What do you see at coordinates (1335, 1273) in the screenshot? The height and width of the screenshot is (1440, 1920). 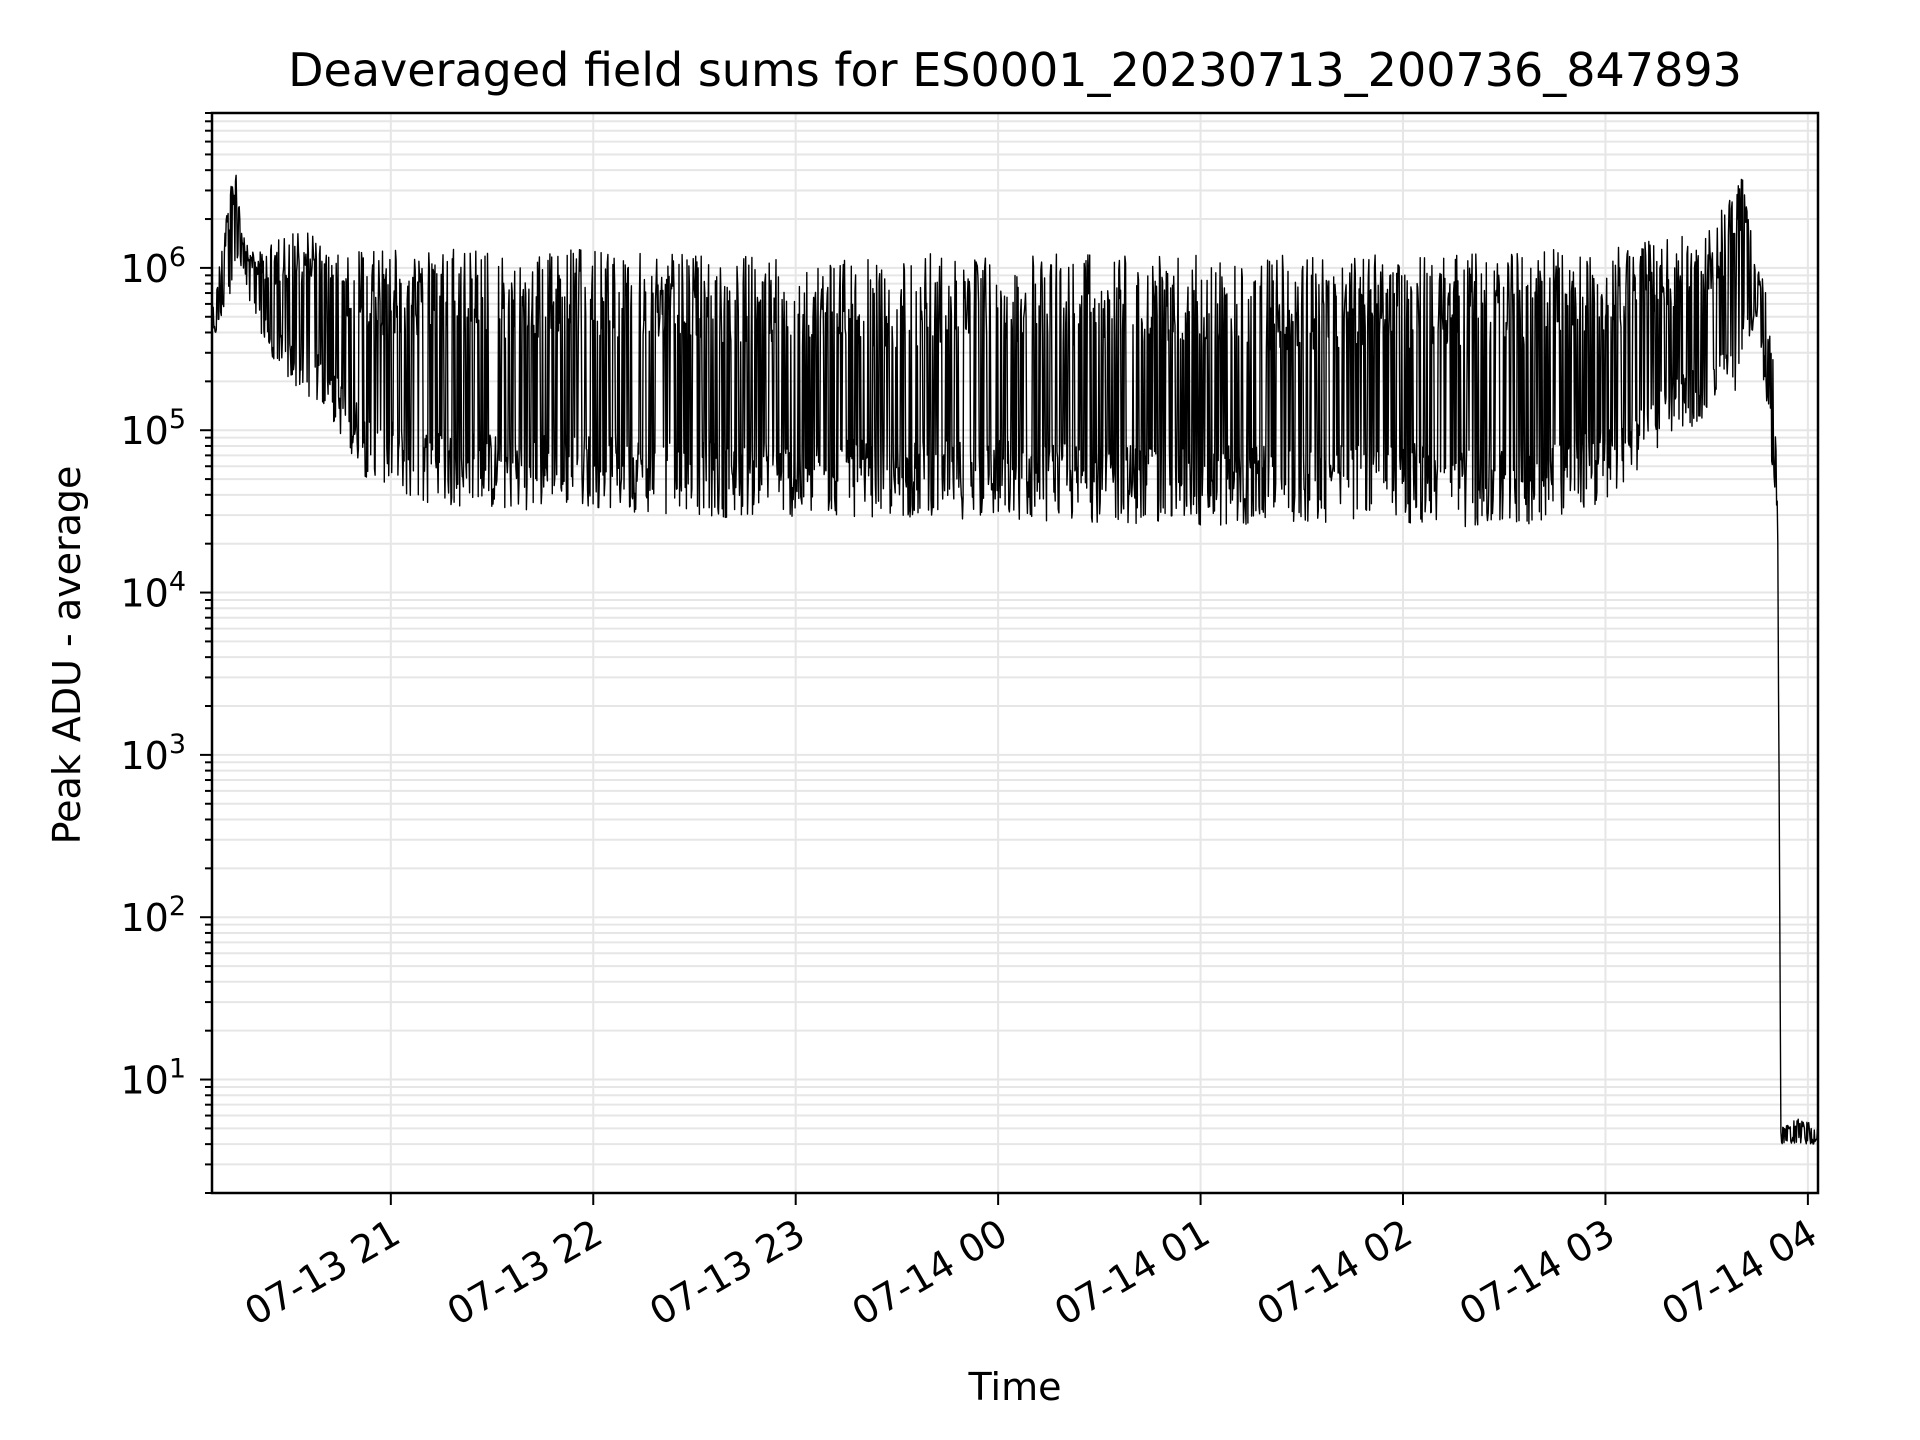 I see `x-tick-label: 07-14 02` at bounding box center [1335, 1273].